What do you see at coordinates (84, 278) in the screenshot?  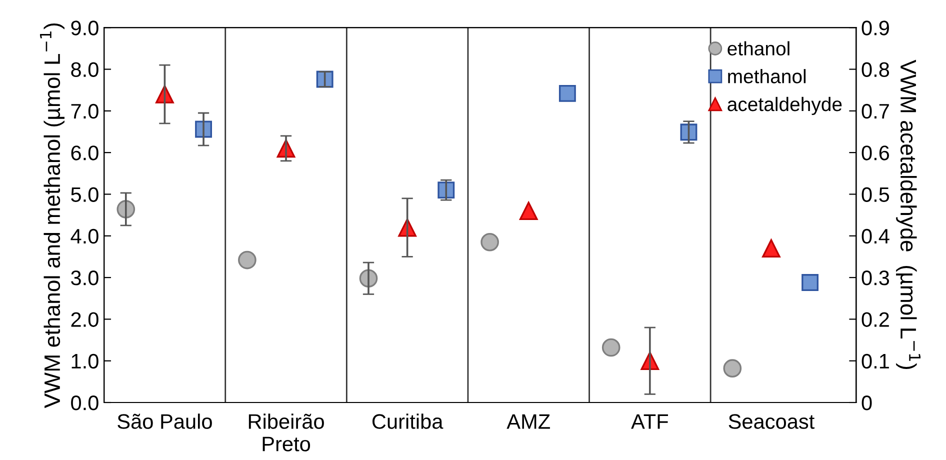 I see `y-tick-label: 3.0` at bounding box center [84, 278].